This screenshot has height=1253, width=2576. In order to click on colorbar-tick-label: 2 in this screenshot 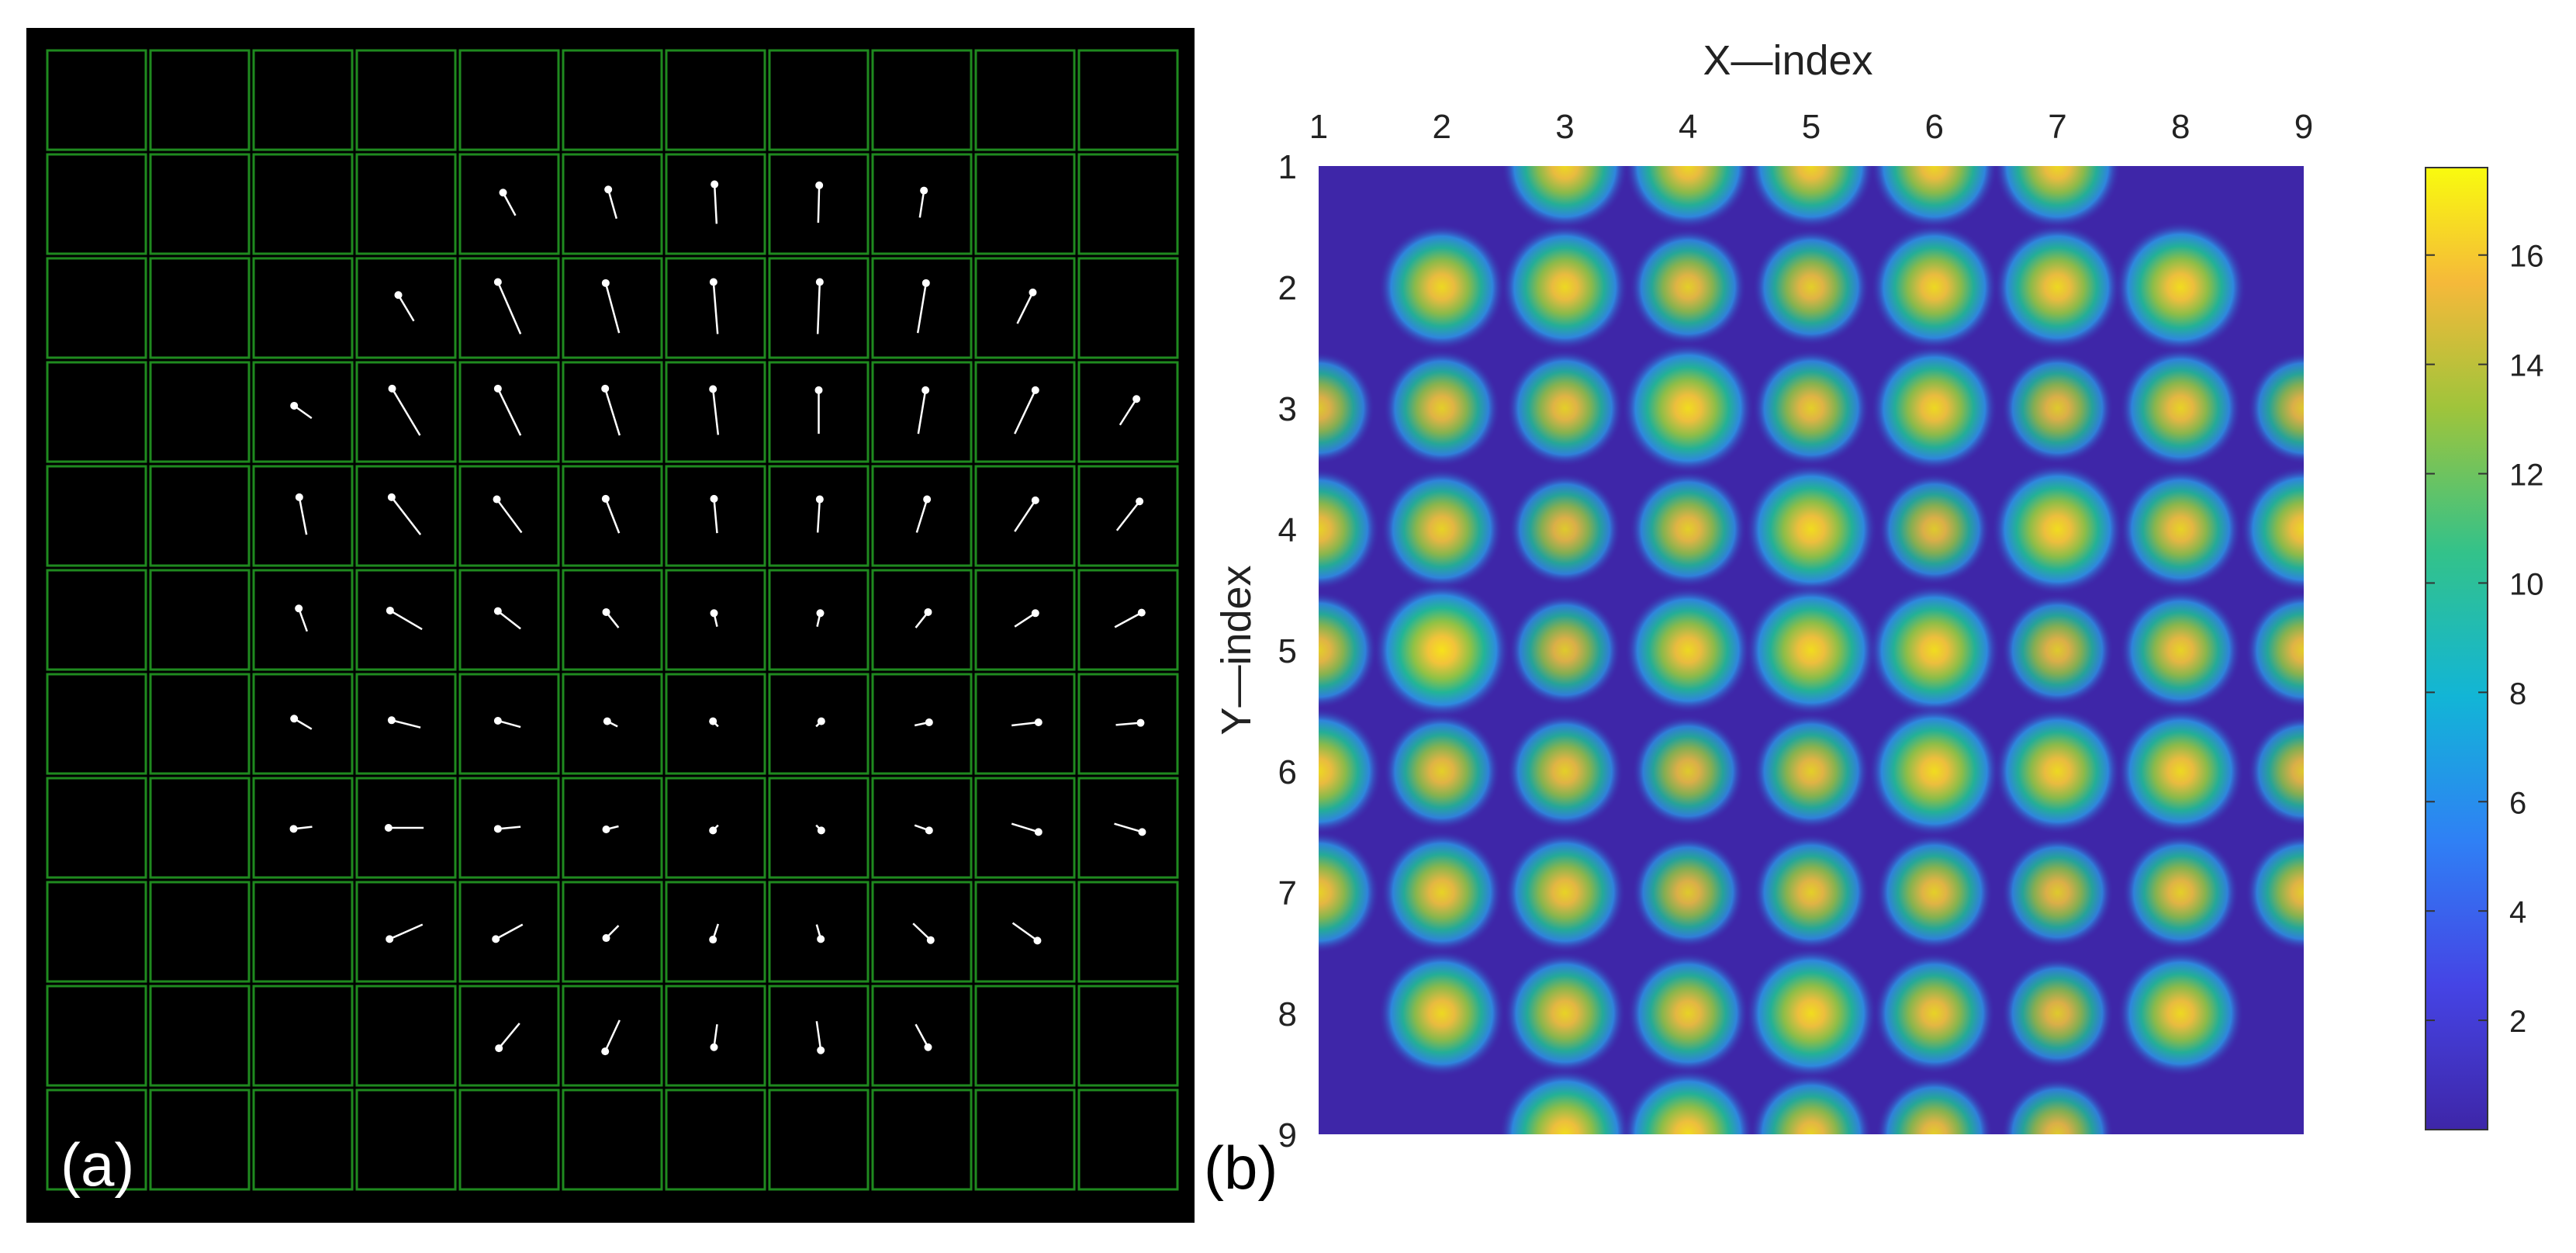, I will do `click(2517, 1022)`.